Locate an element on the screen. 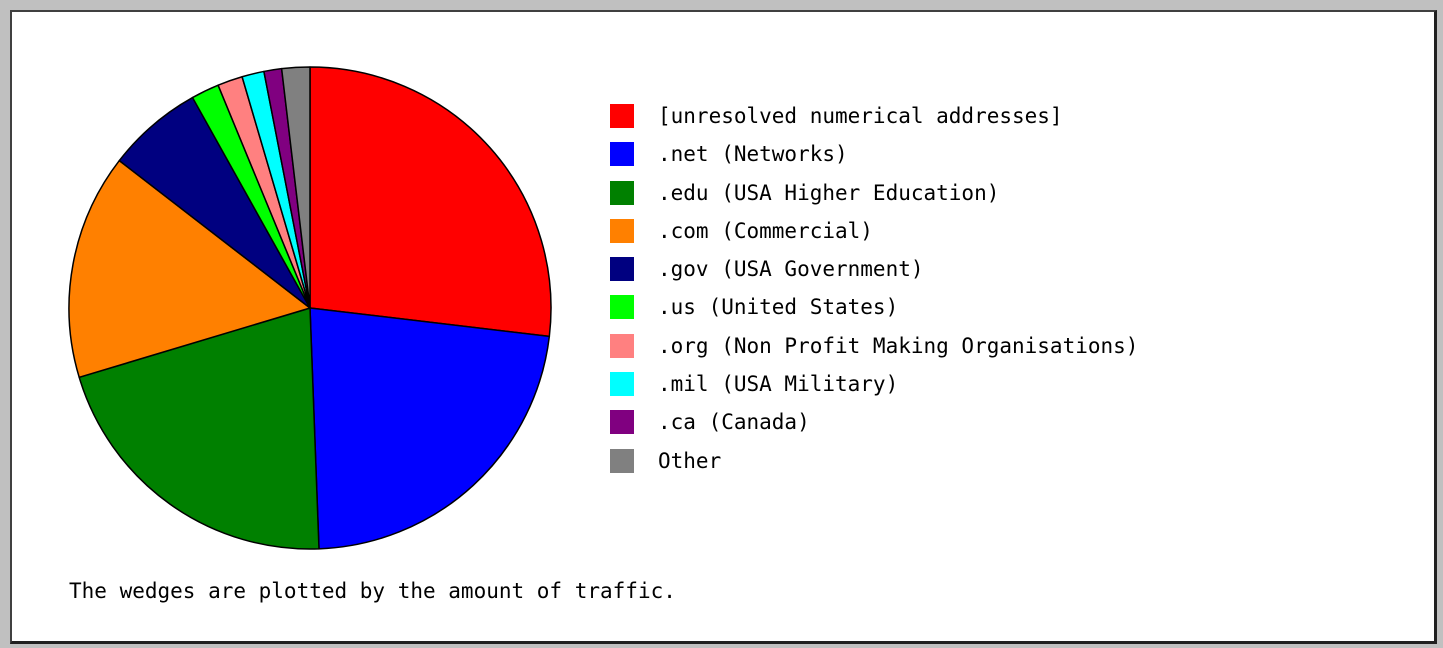 Image resolution: width=1443 pixels, height=648 pixels. legend-item-org: .org (Non Profit Making Organisations) is located at coordinates (874, 352).